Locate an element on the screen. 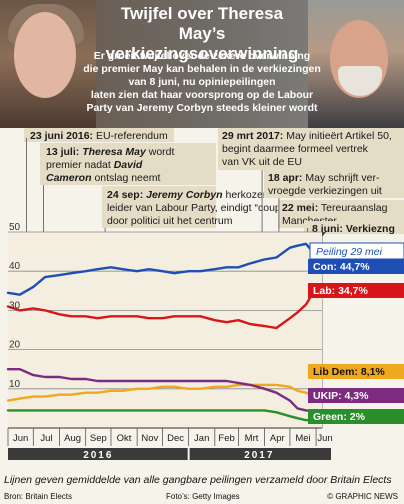 This screenshot has width=404, height=504. event-corbyn-line3: door politici uit het centrum is located at coordinates (170, 221).